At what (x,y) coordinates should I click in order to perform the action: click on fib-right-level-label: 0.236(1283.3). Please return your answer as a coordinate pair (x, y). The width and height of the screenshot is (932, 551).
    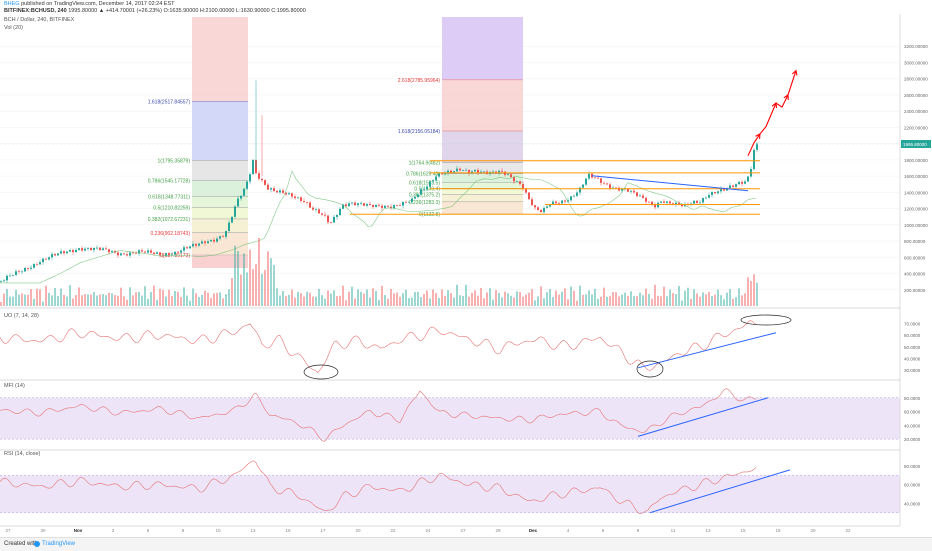
    Looking at the image, I should click on (424, 203).